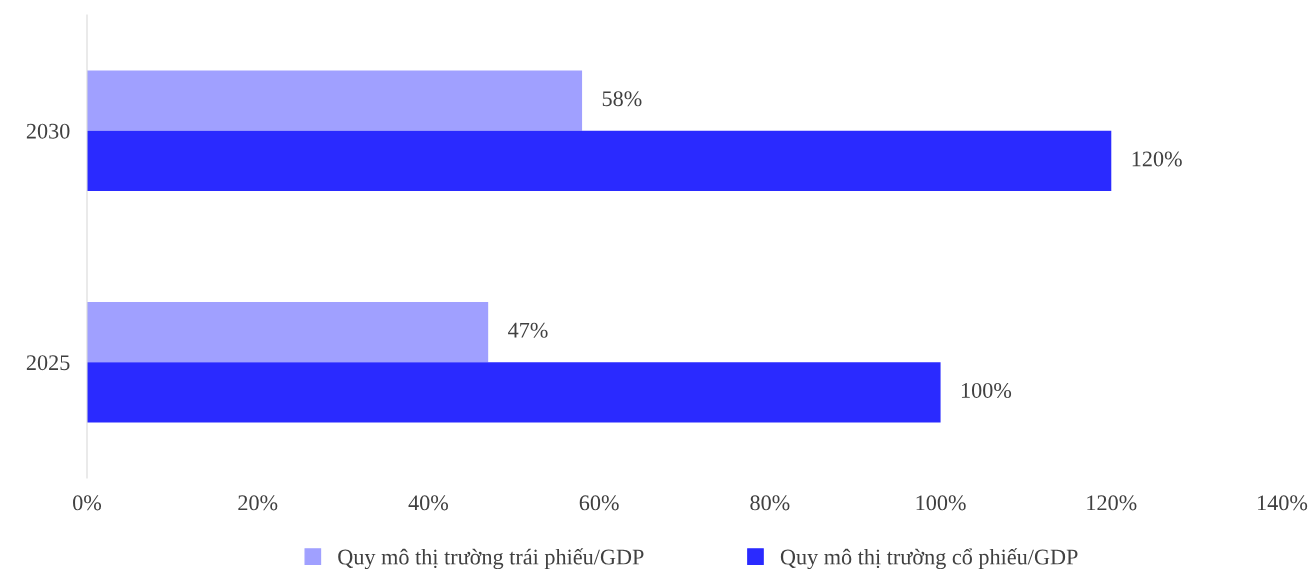 The height and width of the screenshot is (576, 1312). I want to click on x-tick-label: 0%, so click(87, 503).